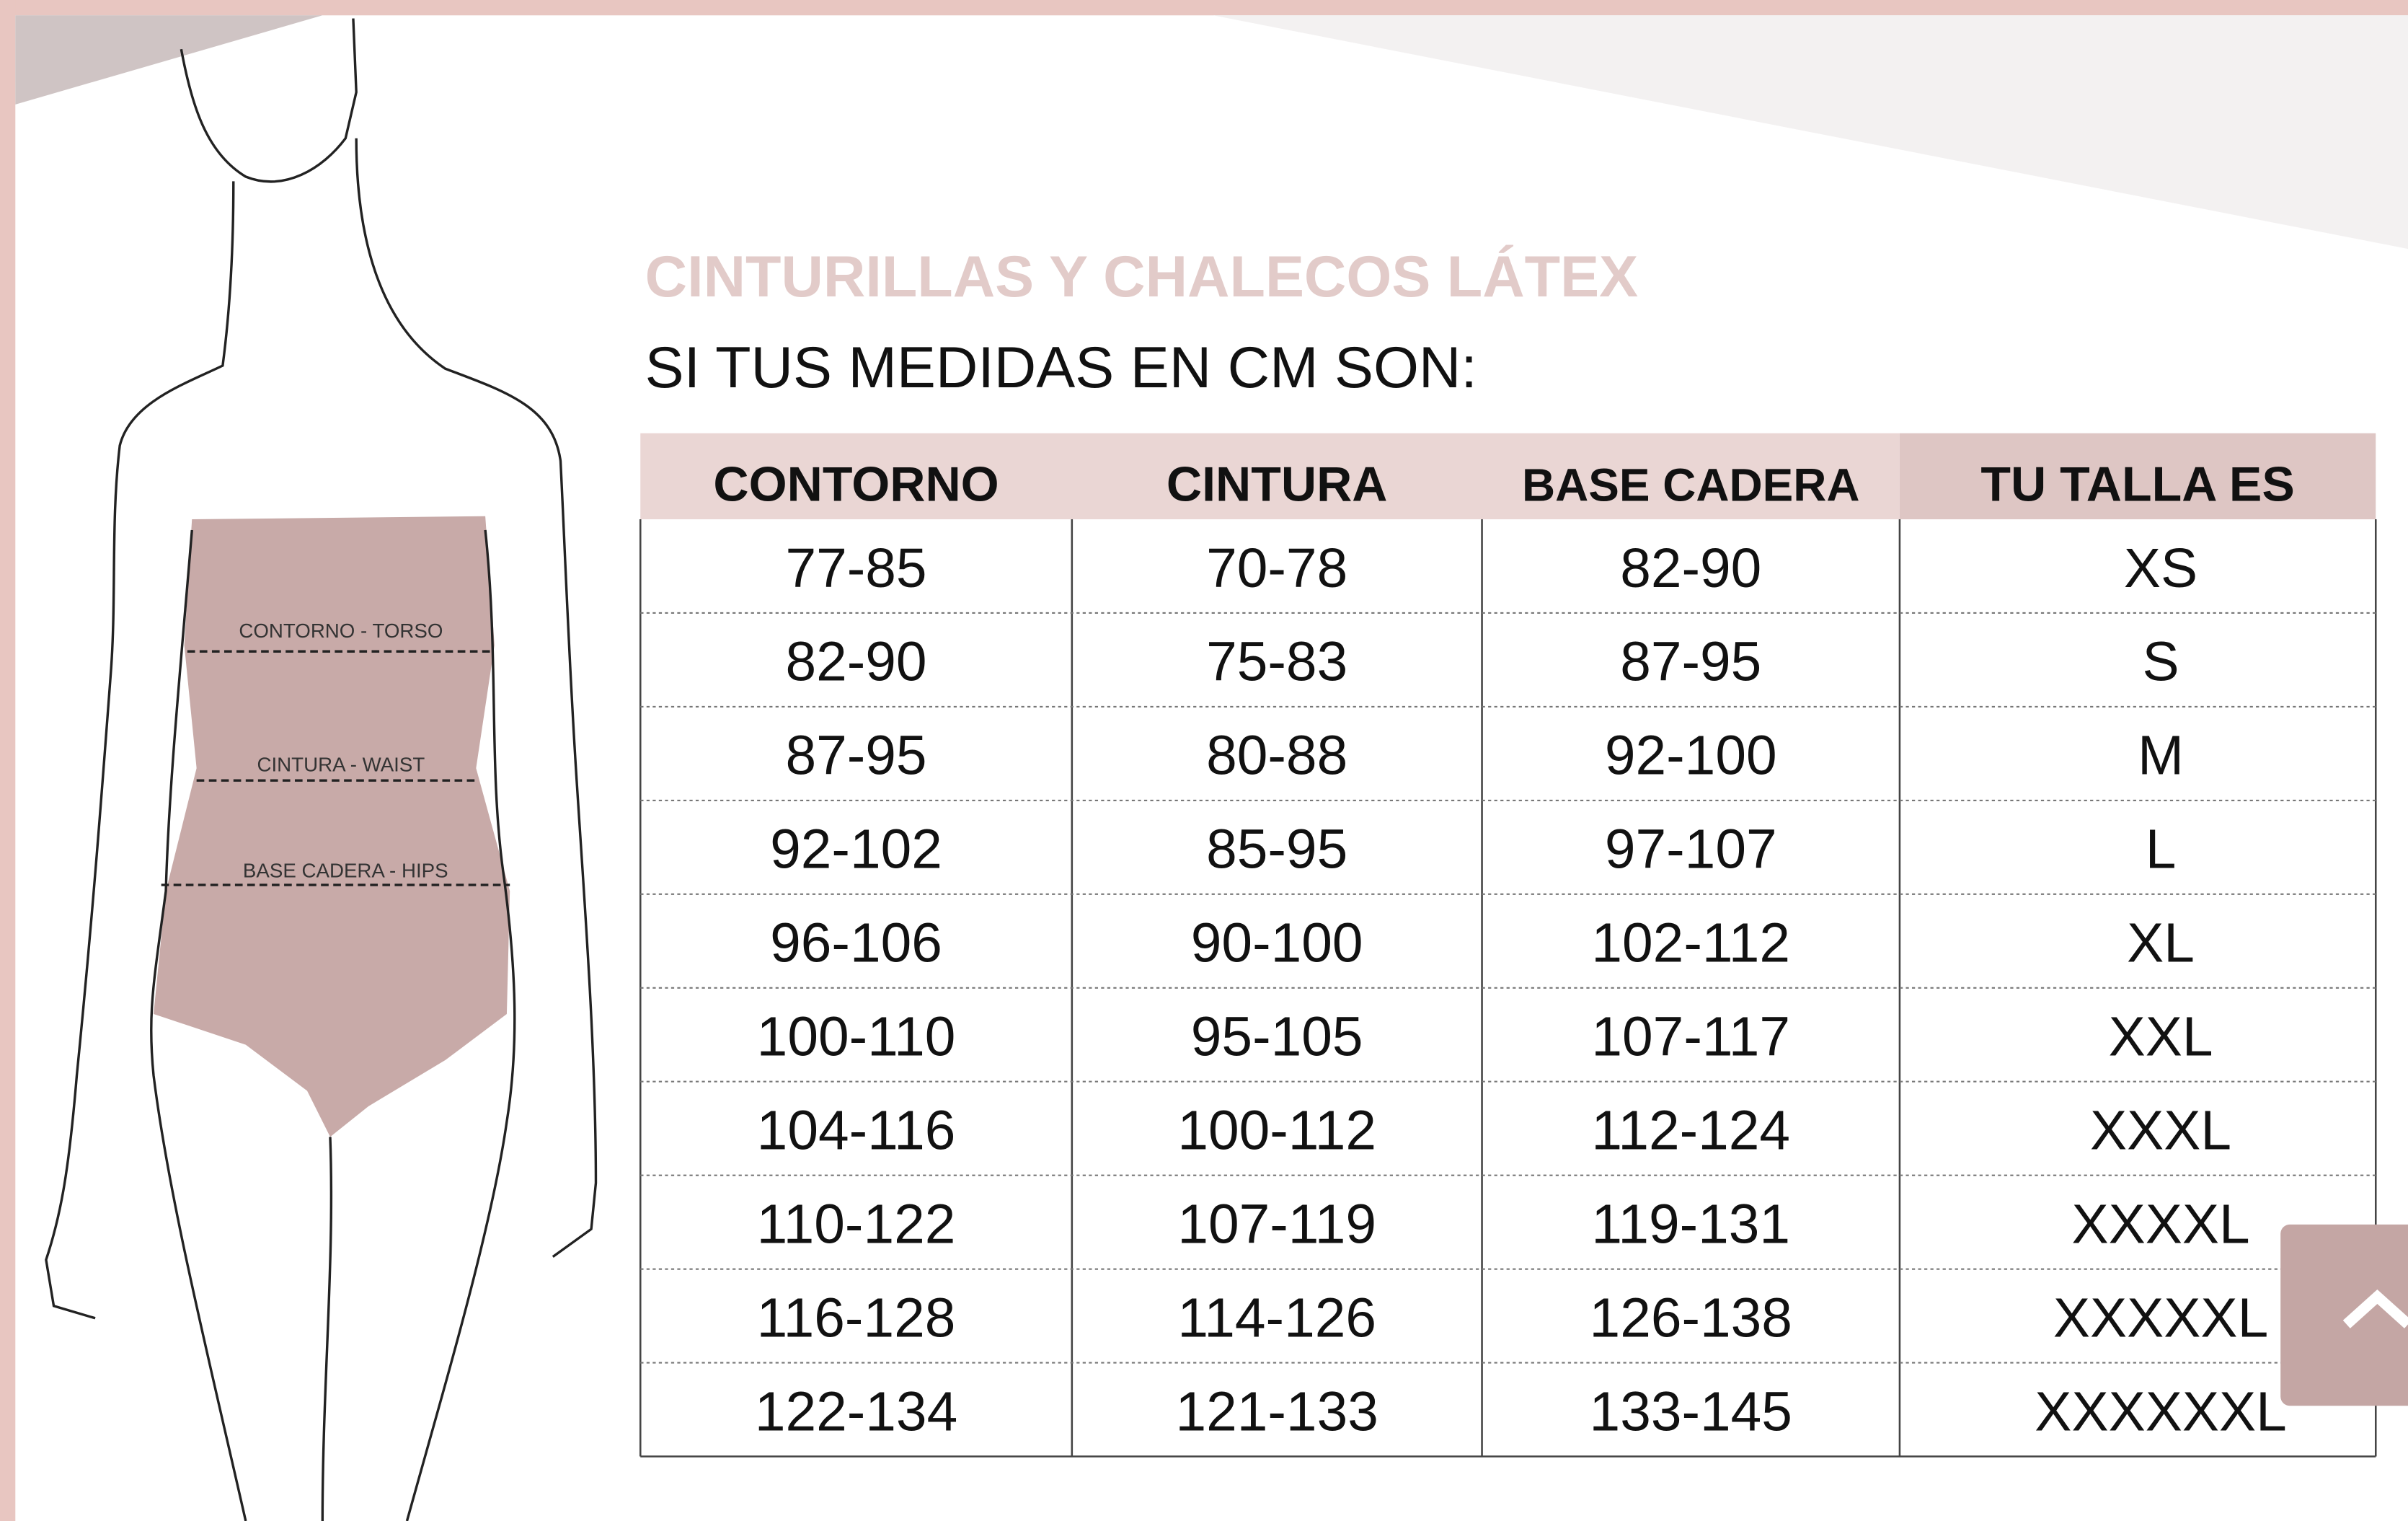 The image size is (2408, 1521). What do you see at coordinates (856, 1411) in the screenshot?
I see `table-cell: 122-134` at bounding box center [856, 1411].